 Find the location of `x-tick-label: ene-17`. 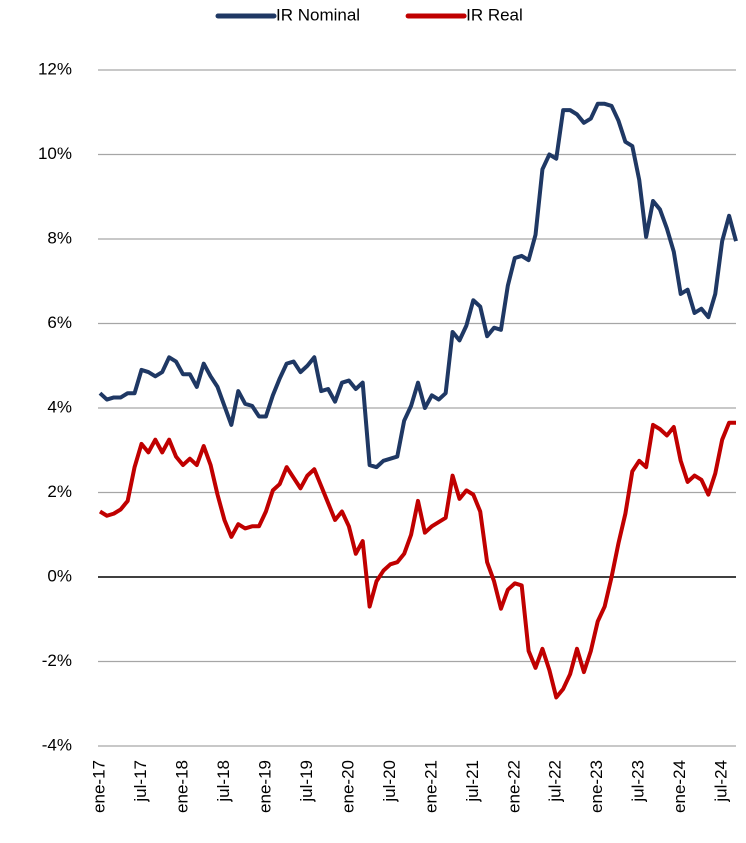

x-tick-label: ene-17 is located at coordinates (98, 786).